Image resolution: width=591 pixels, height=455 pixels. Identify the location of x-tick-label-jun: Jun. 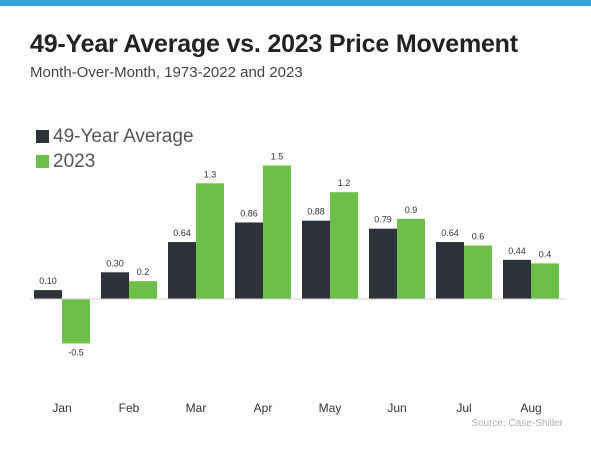
(396, 408).